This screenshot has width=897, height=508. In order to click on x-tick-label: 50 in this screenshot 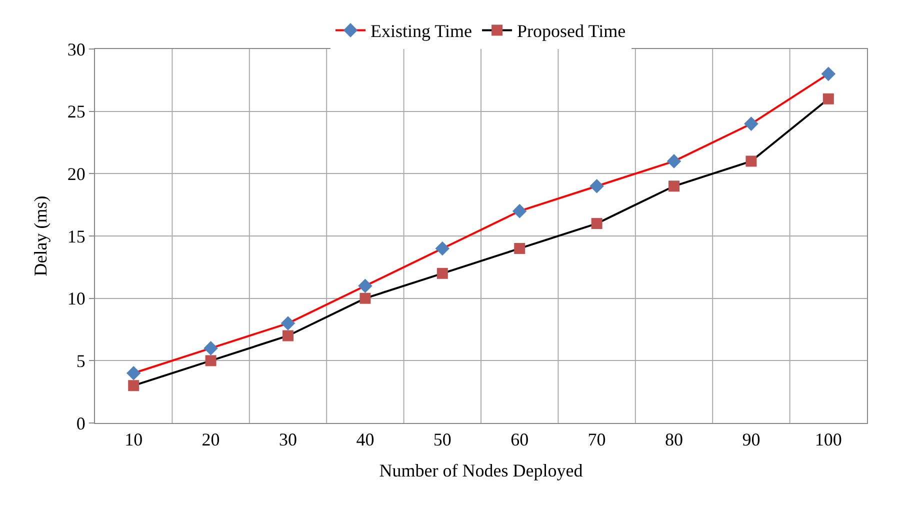, I will do `click(442, 440)`.